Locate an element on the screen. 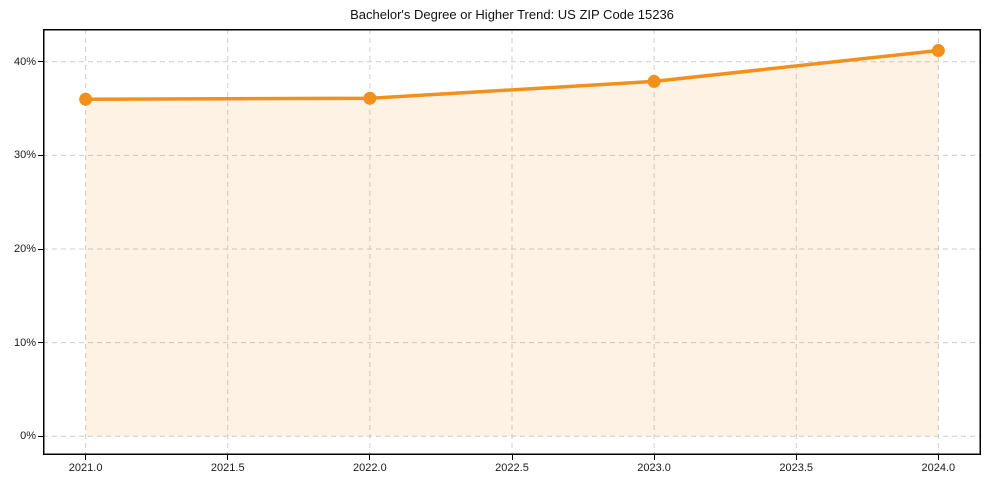 This screenshot has width=989, height=490. x-tick-label: 2022.0 is located at coordinates (370, 468).